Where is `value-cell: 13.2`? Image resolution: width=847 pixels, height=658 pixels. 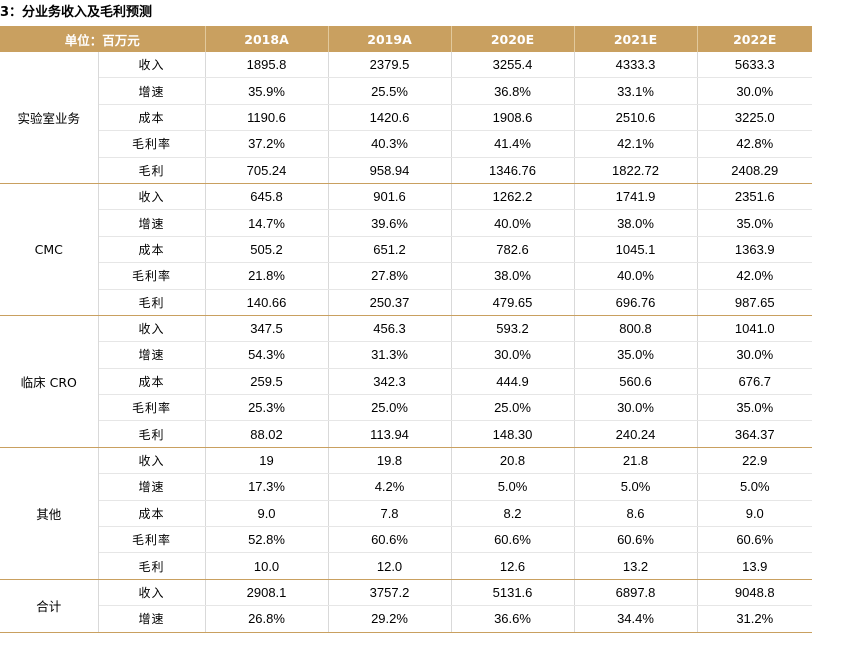
value-cell: 13.2 is located at coordinates (636, 566).